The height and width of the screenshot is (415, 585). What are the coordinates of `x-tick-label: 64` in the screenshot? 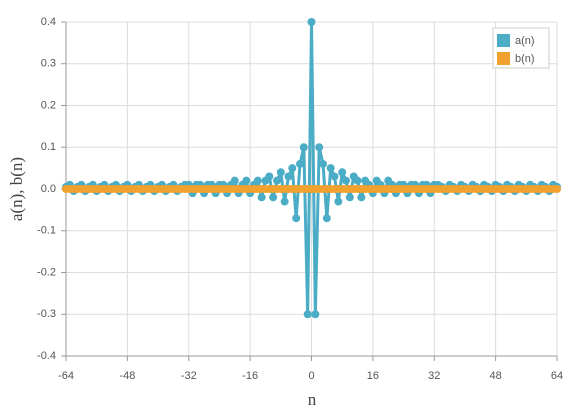 It's located at (557, 376).